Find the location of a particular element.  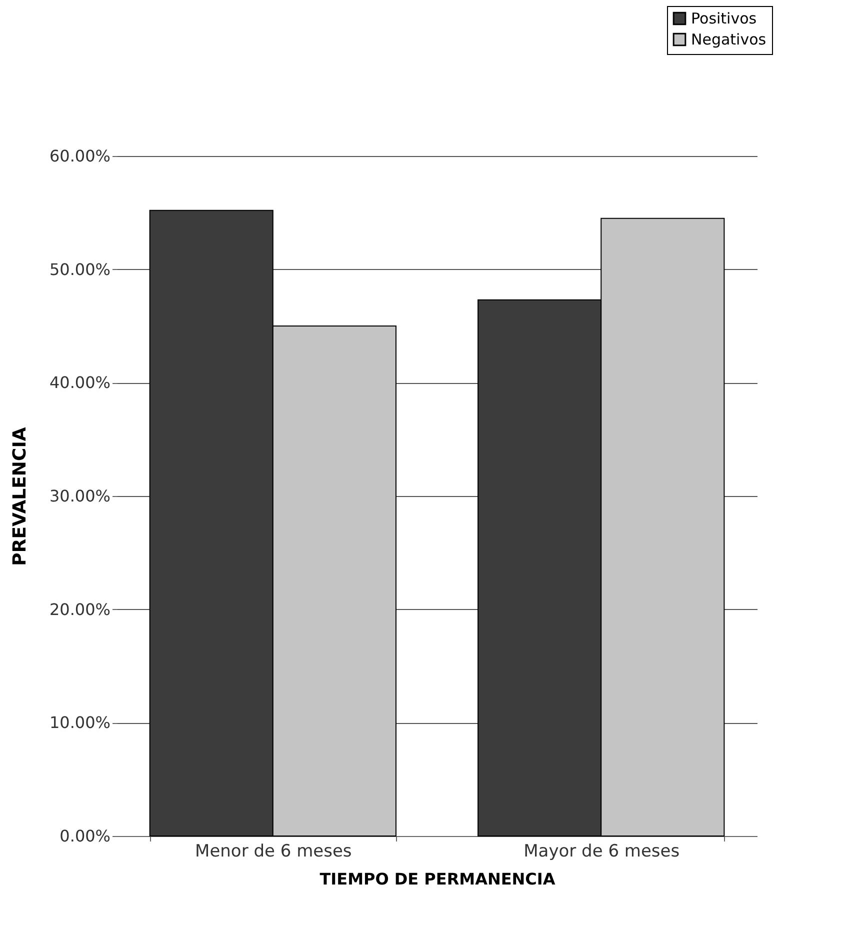

y-tick-label: 0.00% is located at coordinates (85, 836).